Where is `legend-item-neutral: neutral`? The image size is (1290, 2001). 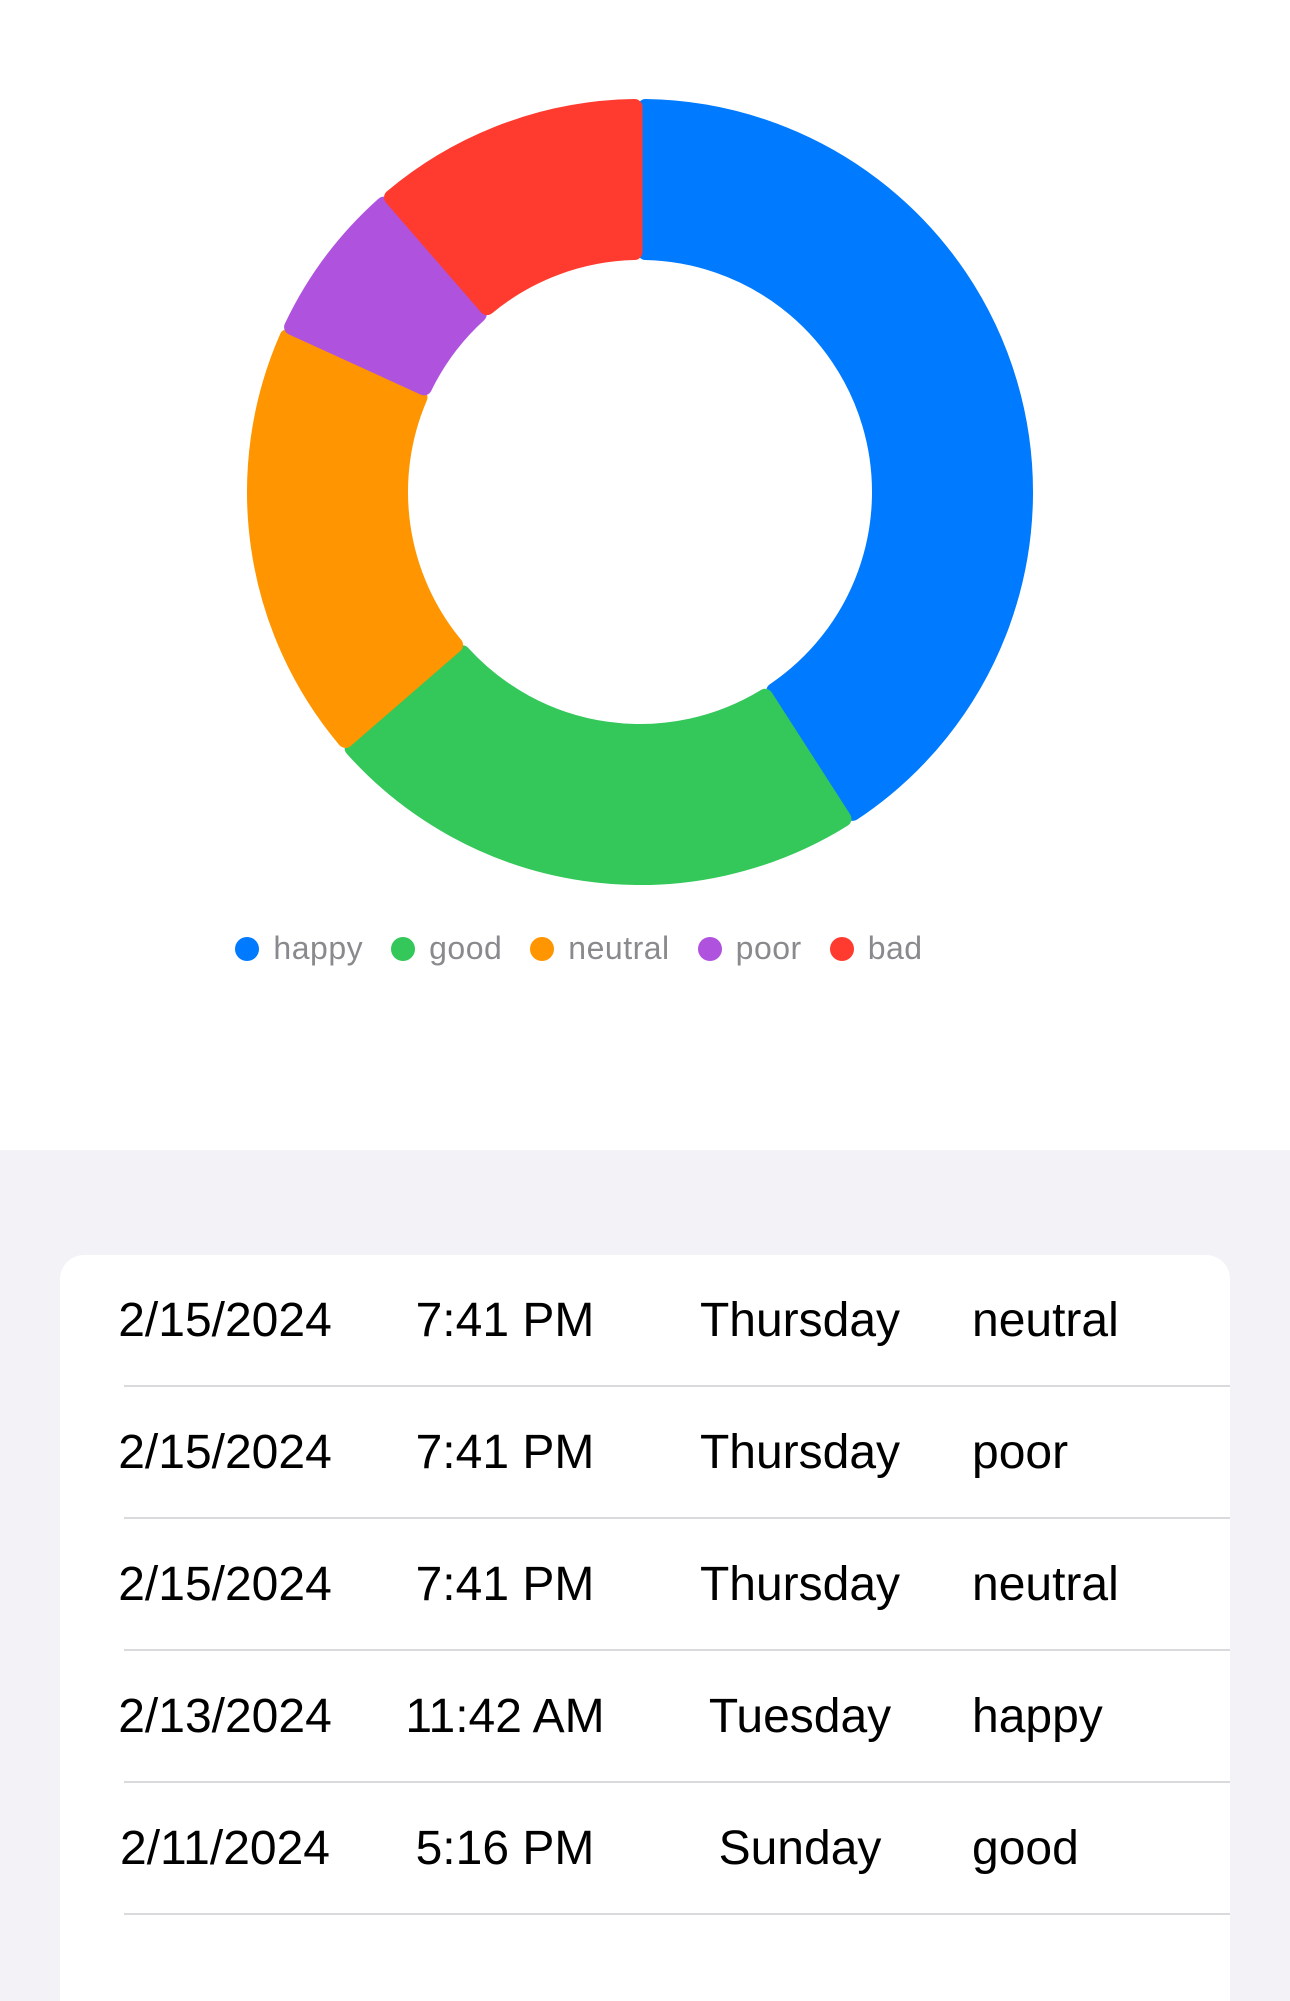
legend-item-neutral: neutral is located at coordinates (599, 948).